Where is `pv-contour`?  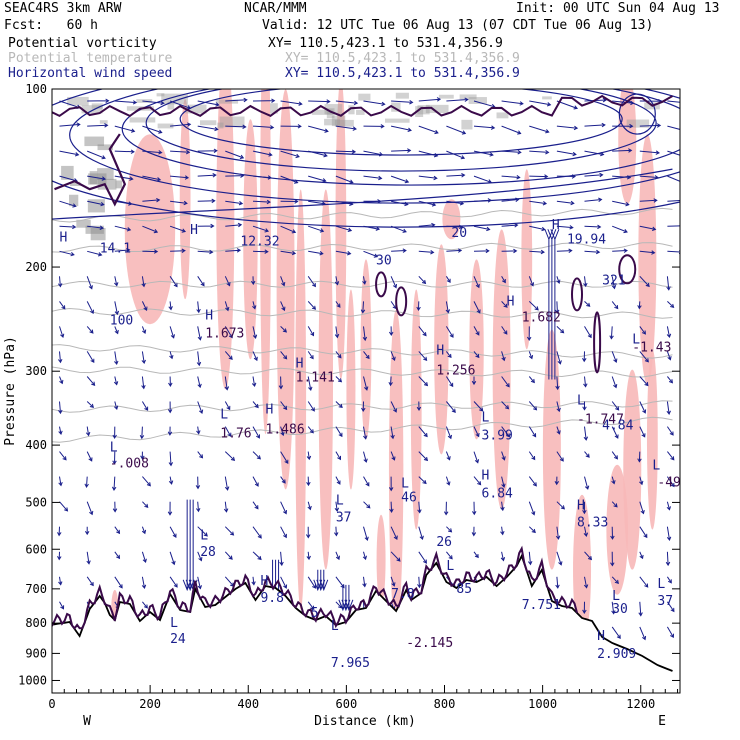
pv-contour is located at coordinates (315, 587).